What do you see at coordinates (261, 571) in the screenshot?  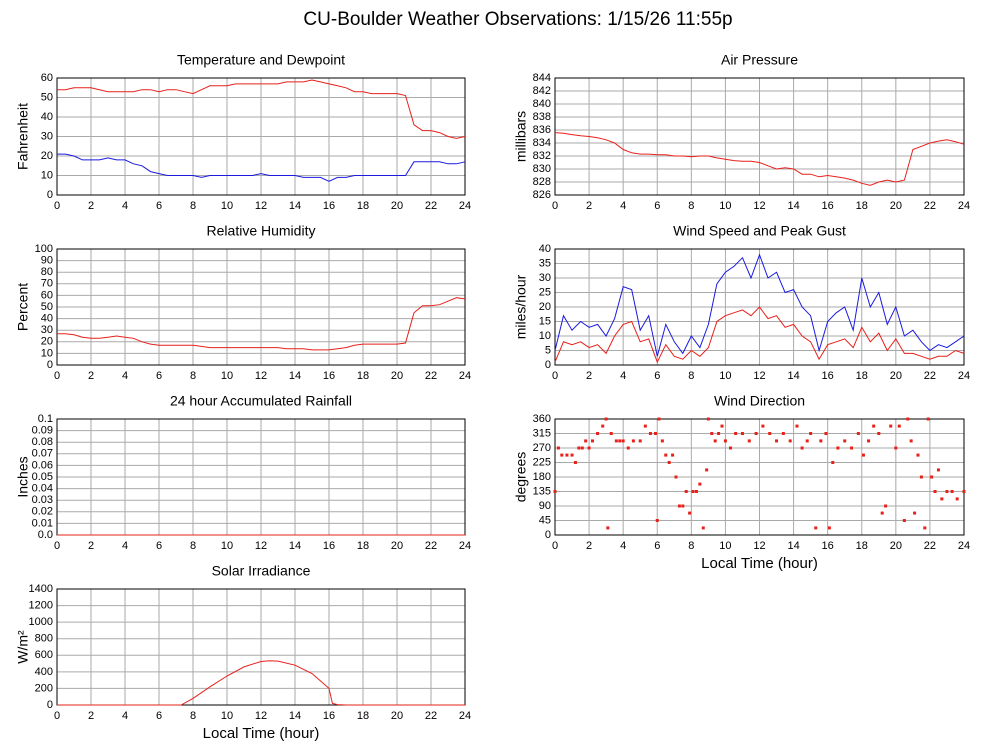 I see `panel-title: Solar Irradiance` at bounding box center [261, 571].